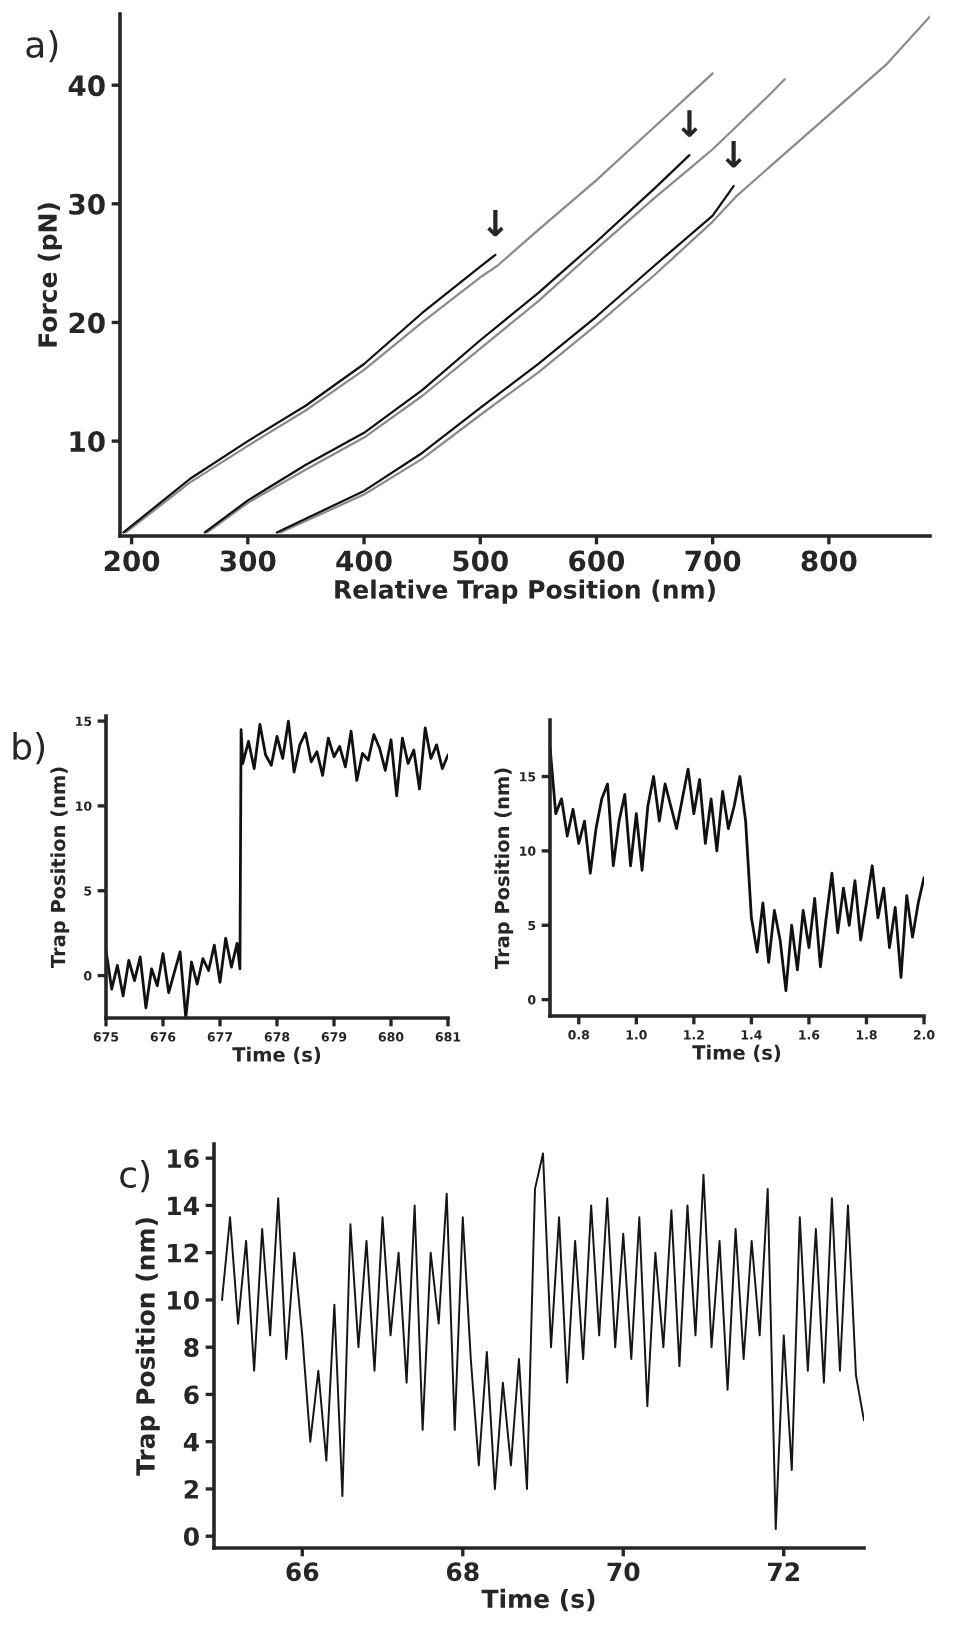 The height and width of the screenshot is (1640, 958). What do you see at coordinates (42, 46) in the screenshot?
I see `chart-title: a)` at bounding box center [42, 46].